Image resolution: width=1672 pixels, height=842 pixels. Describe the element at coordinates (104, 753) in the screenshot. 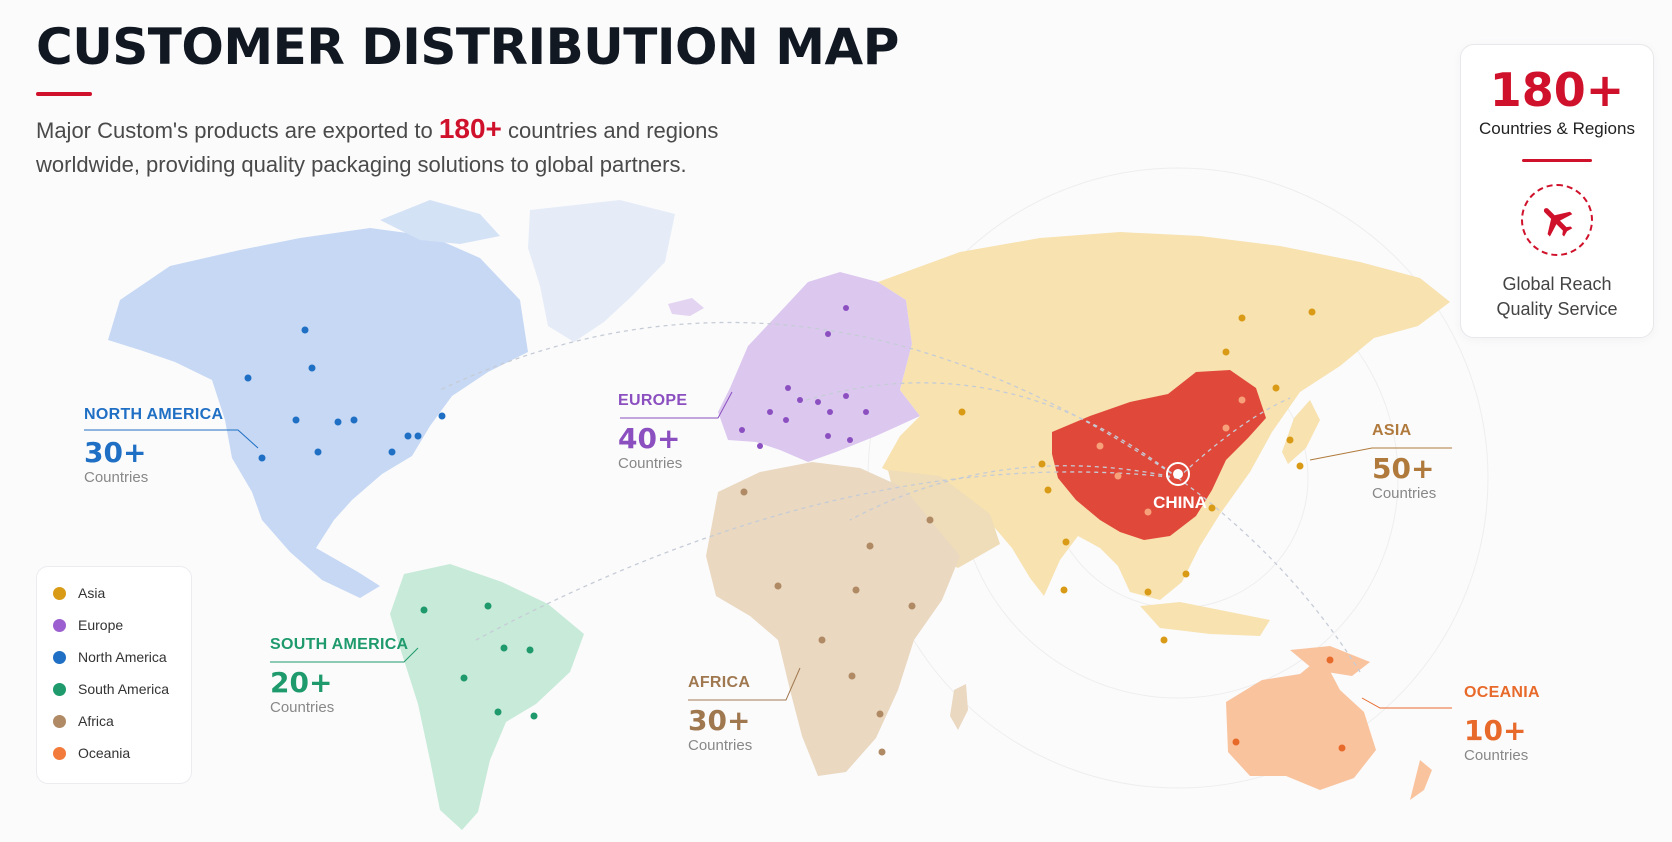

I see `legend-label: Oceania` at that location.